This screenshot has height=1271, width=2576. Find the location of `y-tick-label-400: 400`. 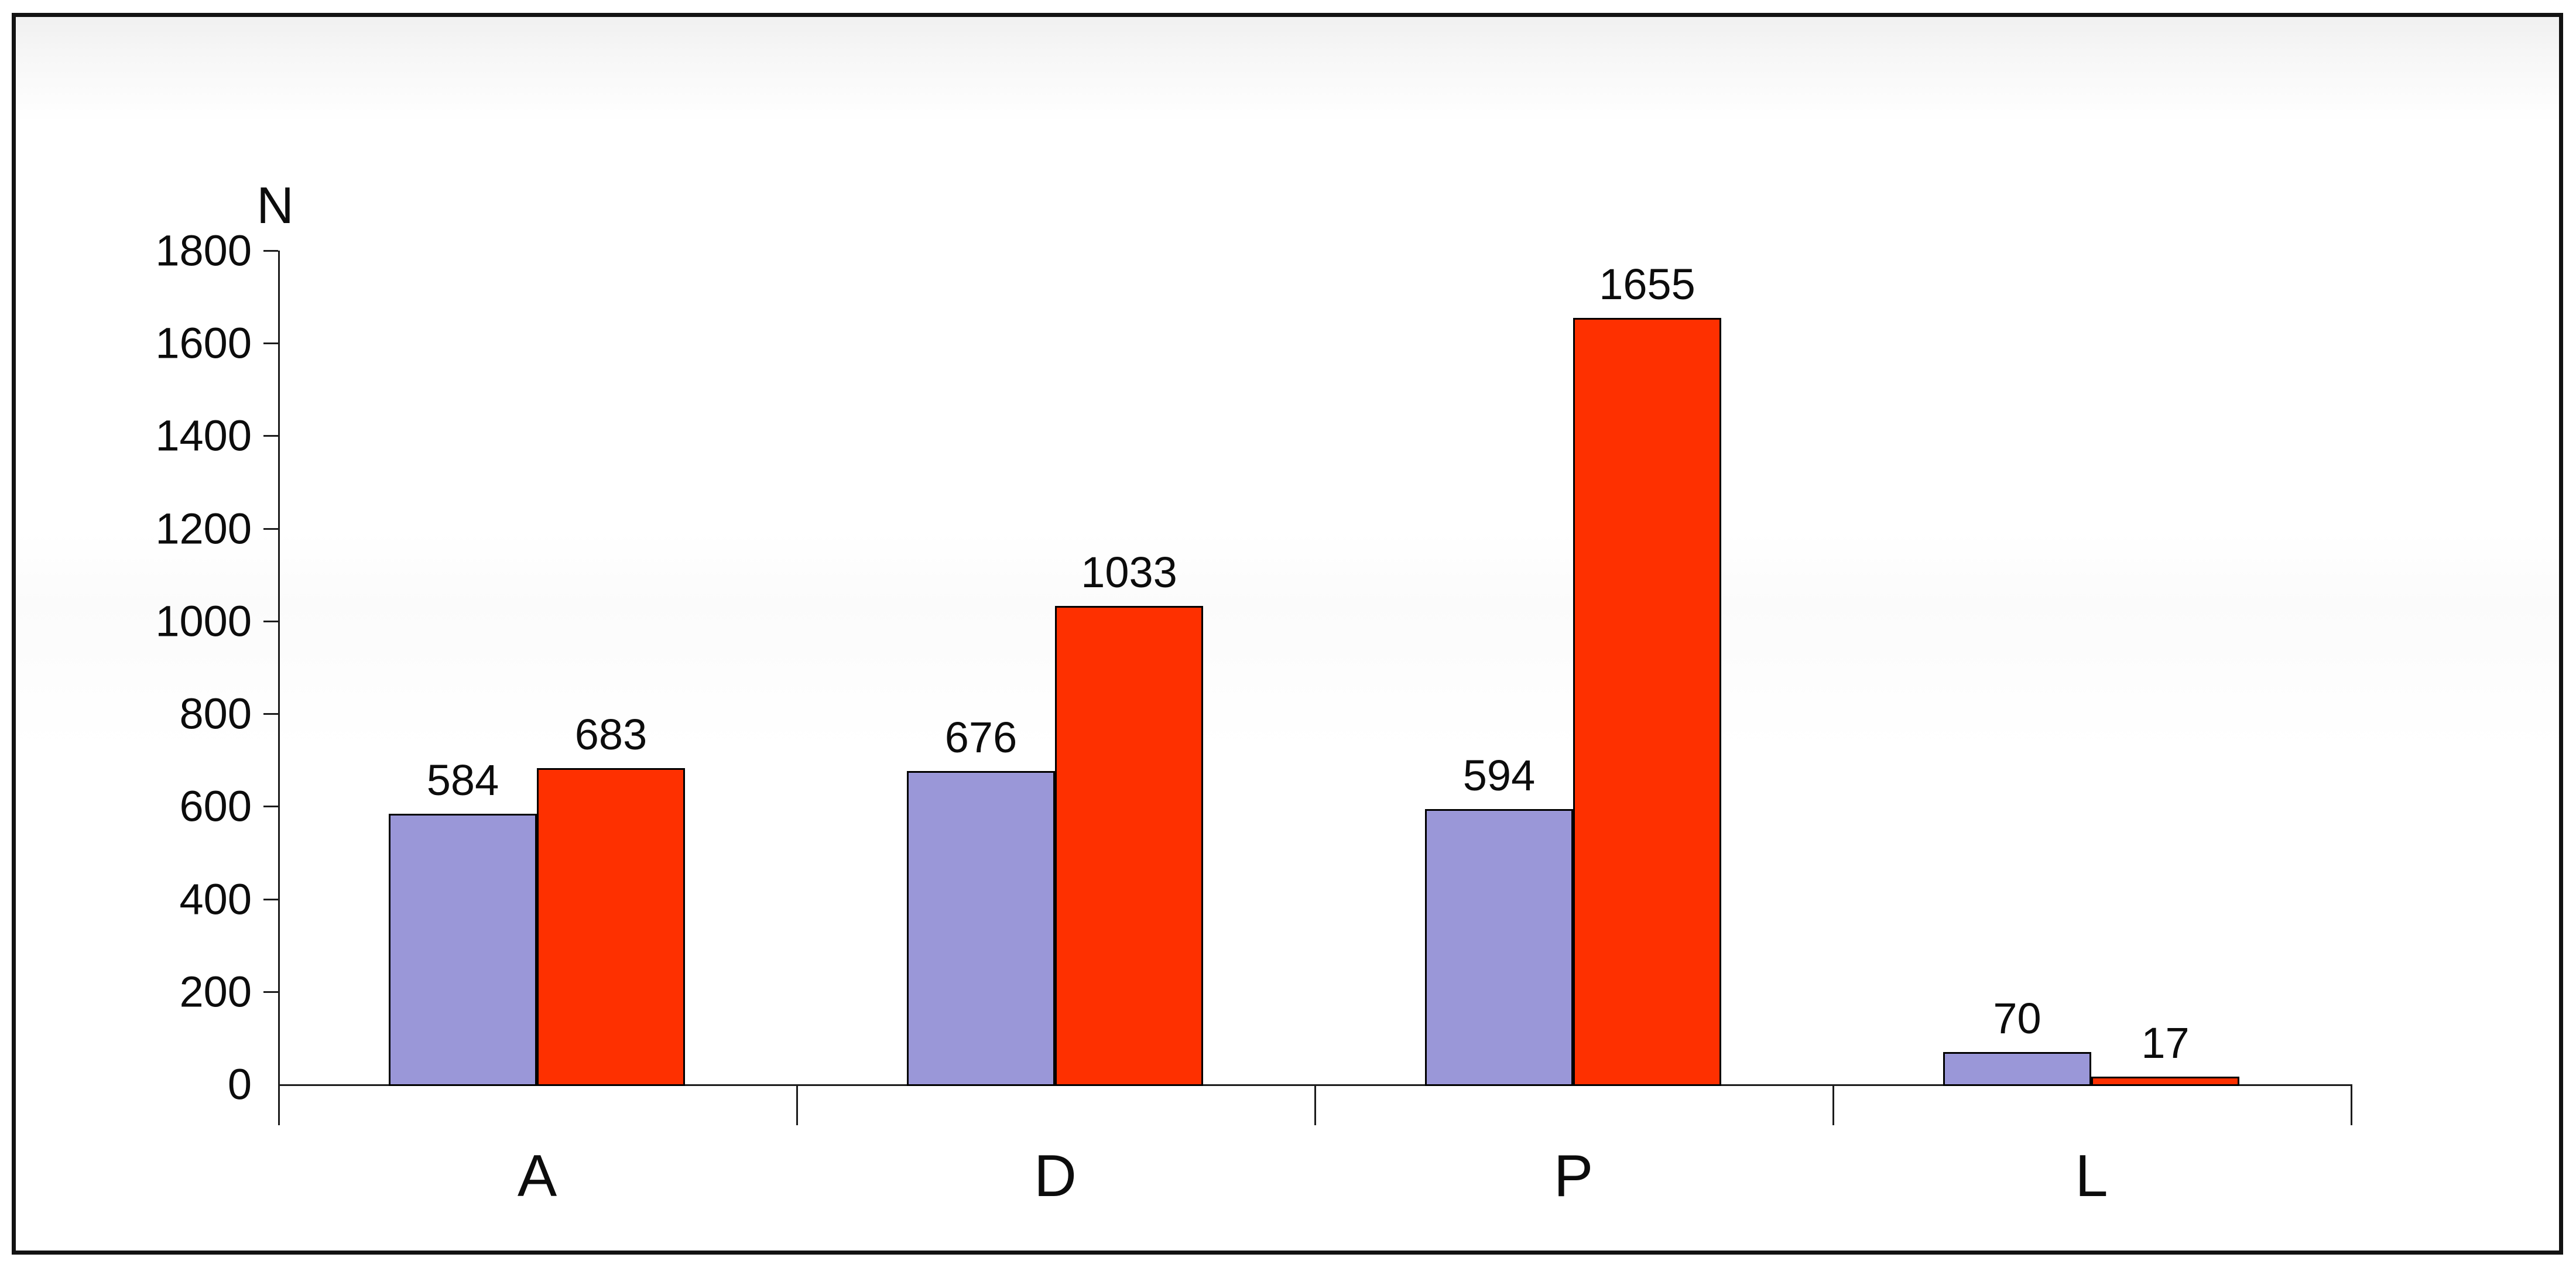

y-tick-label-400: 400 is located at coordinates (215, 899).